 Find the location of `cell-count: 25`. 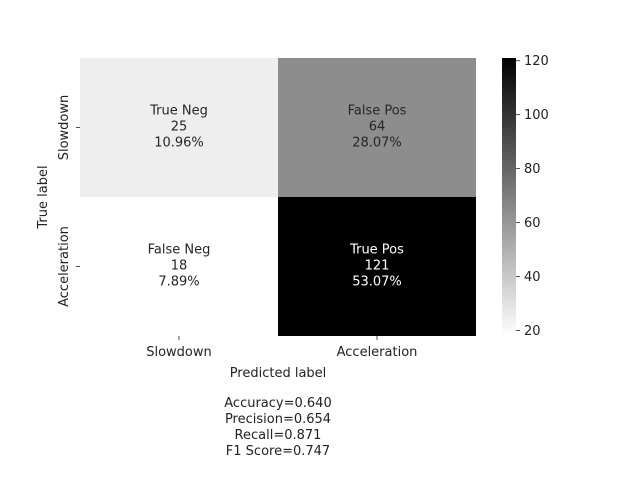

cell-count: 25 is located at coordinates (179, 127).